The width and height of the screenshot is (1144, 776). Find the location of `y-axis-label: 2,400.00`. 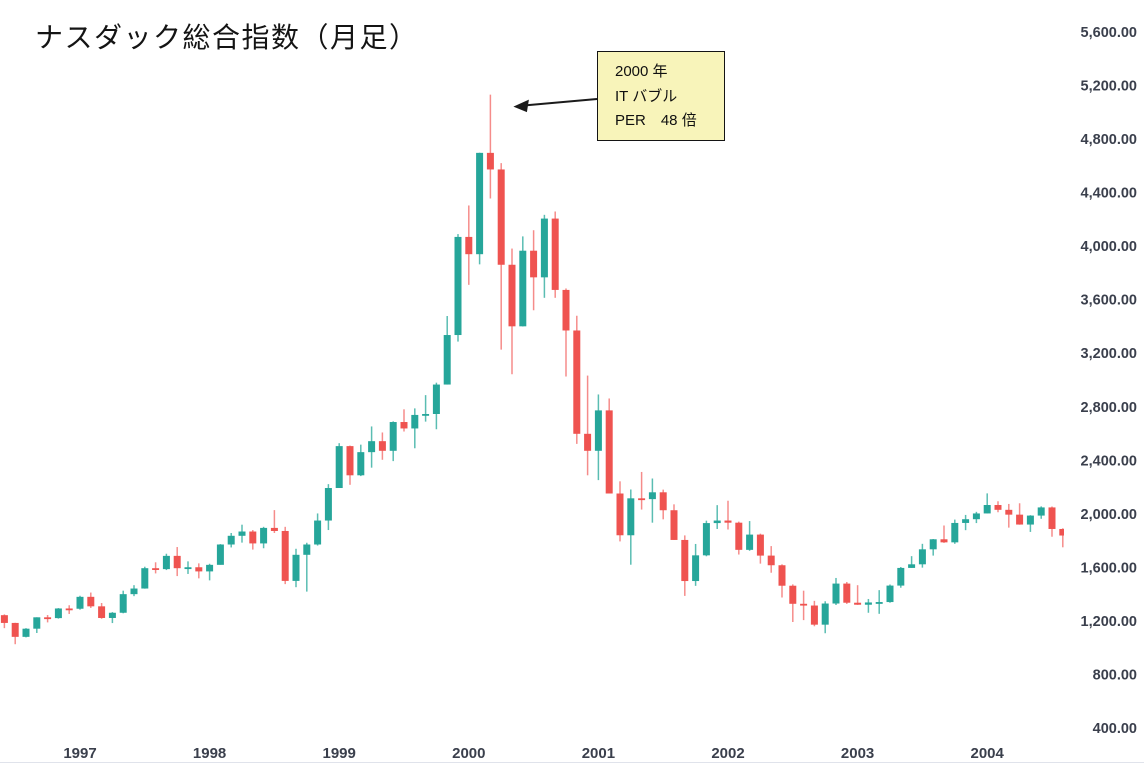

y-axis-label: 2,400.00 is located at coordinates (1109, 461).